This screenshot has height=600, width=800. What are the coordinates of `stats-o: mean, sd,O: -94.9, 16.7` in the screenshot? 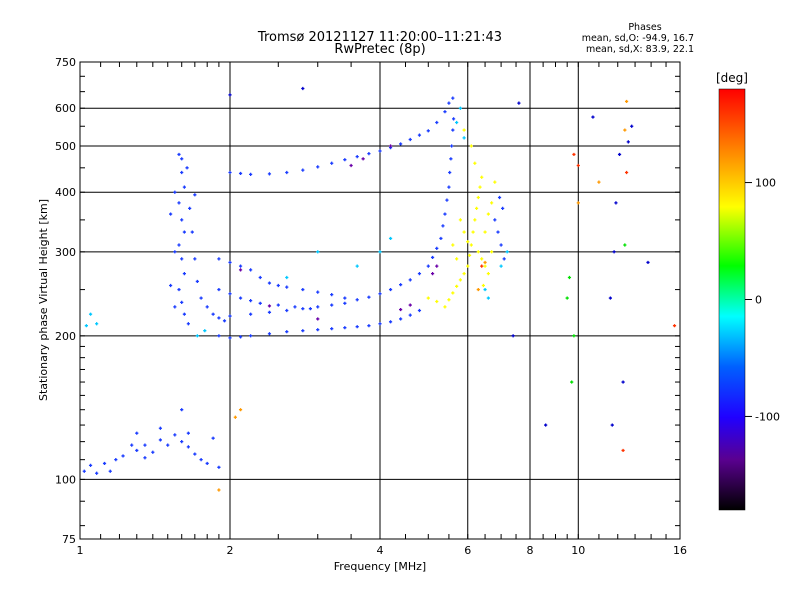 It's located at (638, 38).